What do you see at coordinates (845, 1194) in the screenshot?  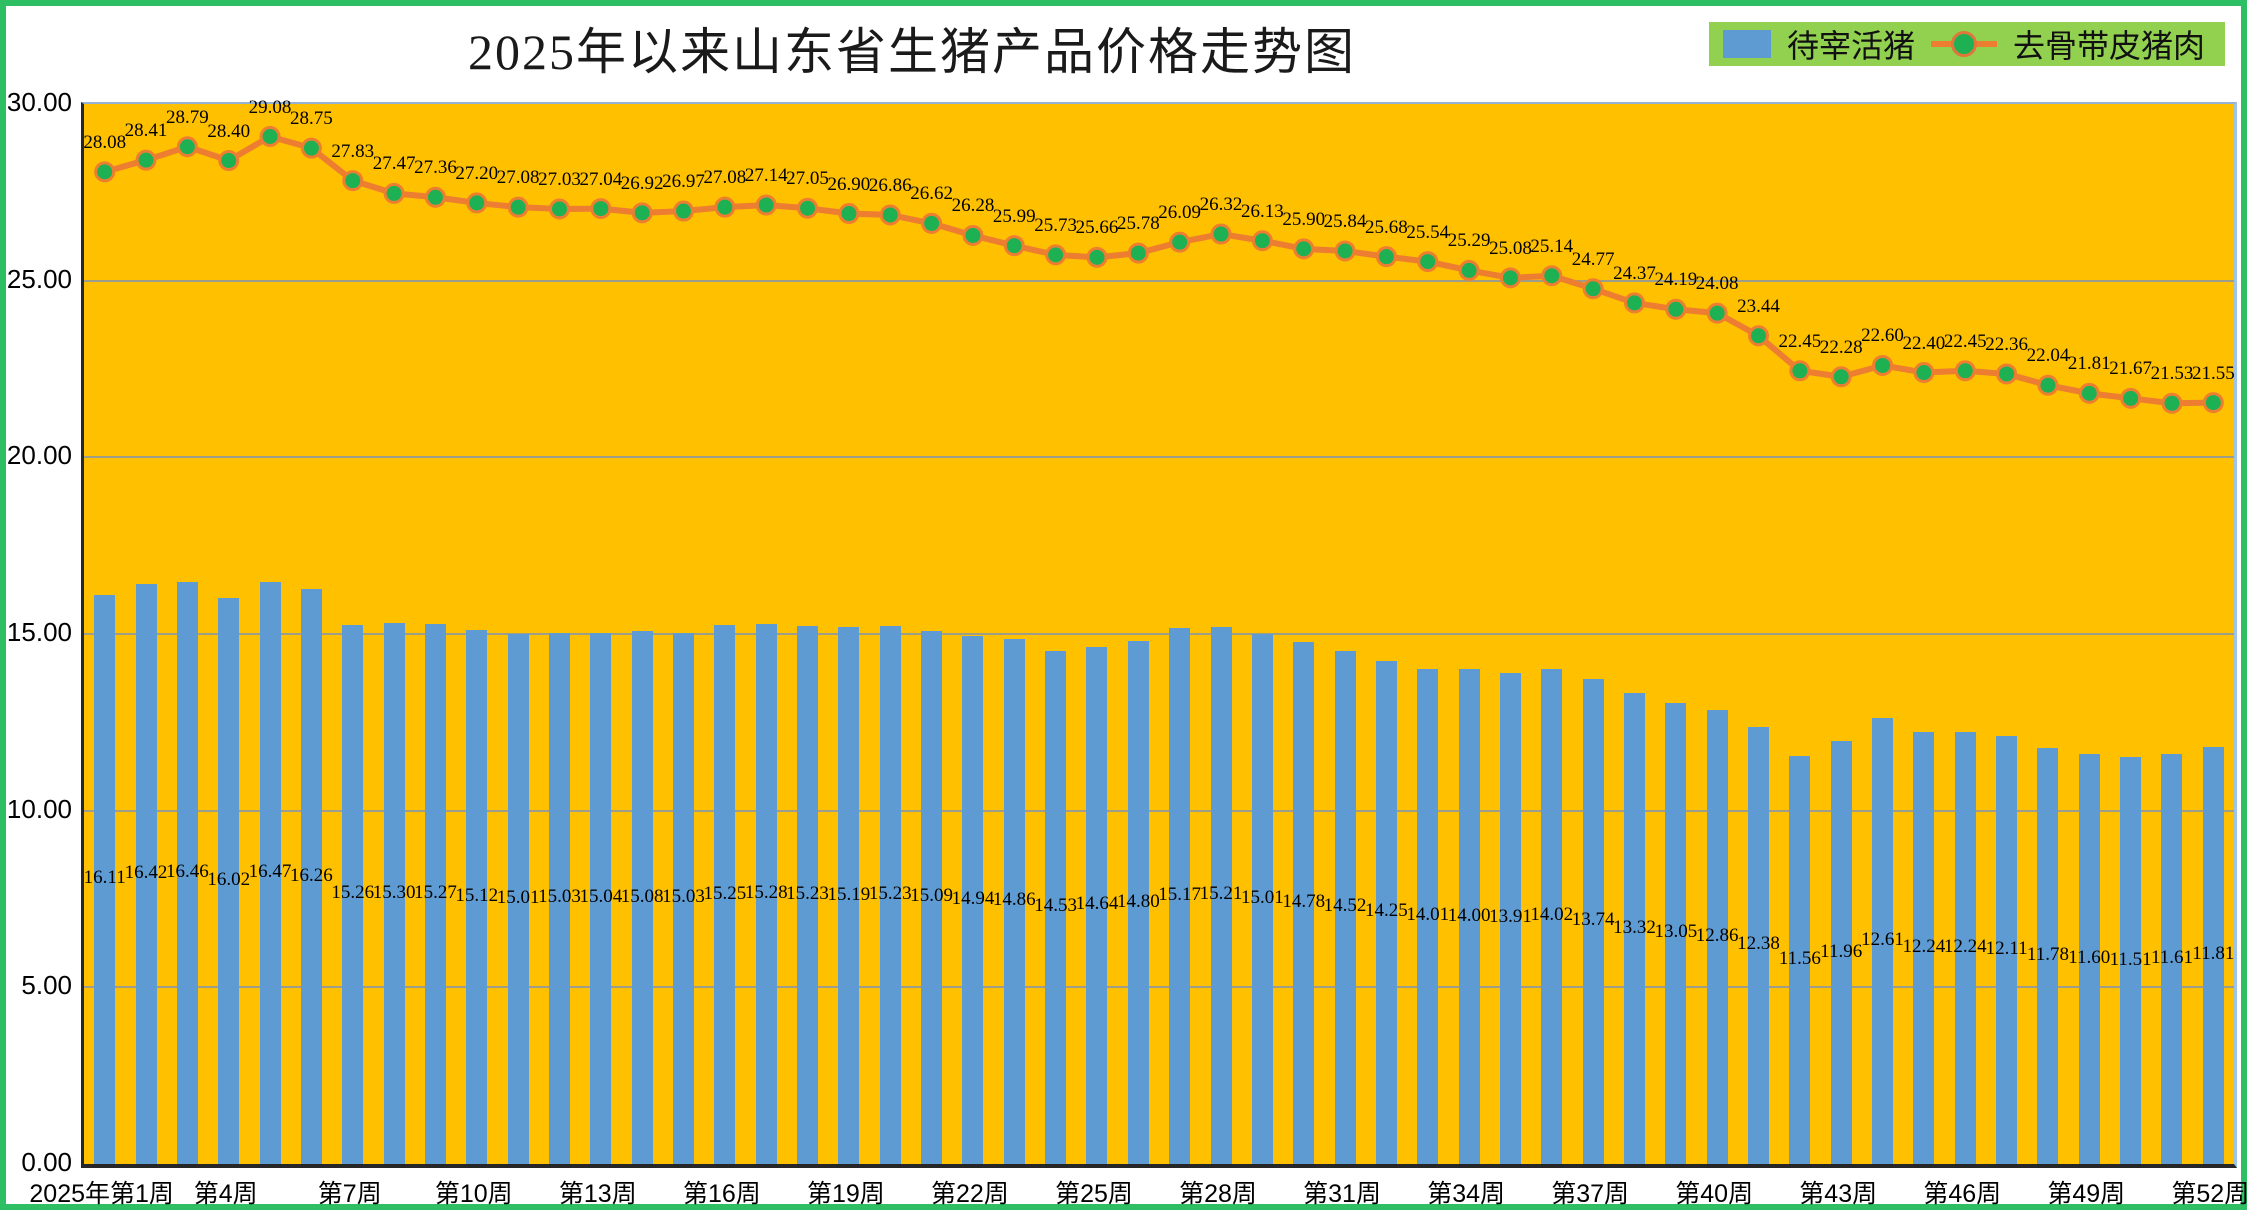 I see `x-tick-label: 第19周` at bounding box center [845, 1194].